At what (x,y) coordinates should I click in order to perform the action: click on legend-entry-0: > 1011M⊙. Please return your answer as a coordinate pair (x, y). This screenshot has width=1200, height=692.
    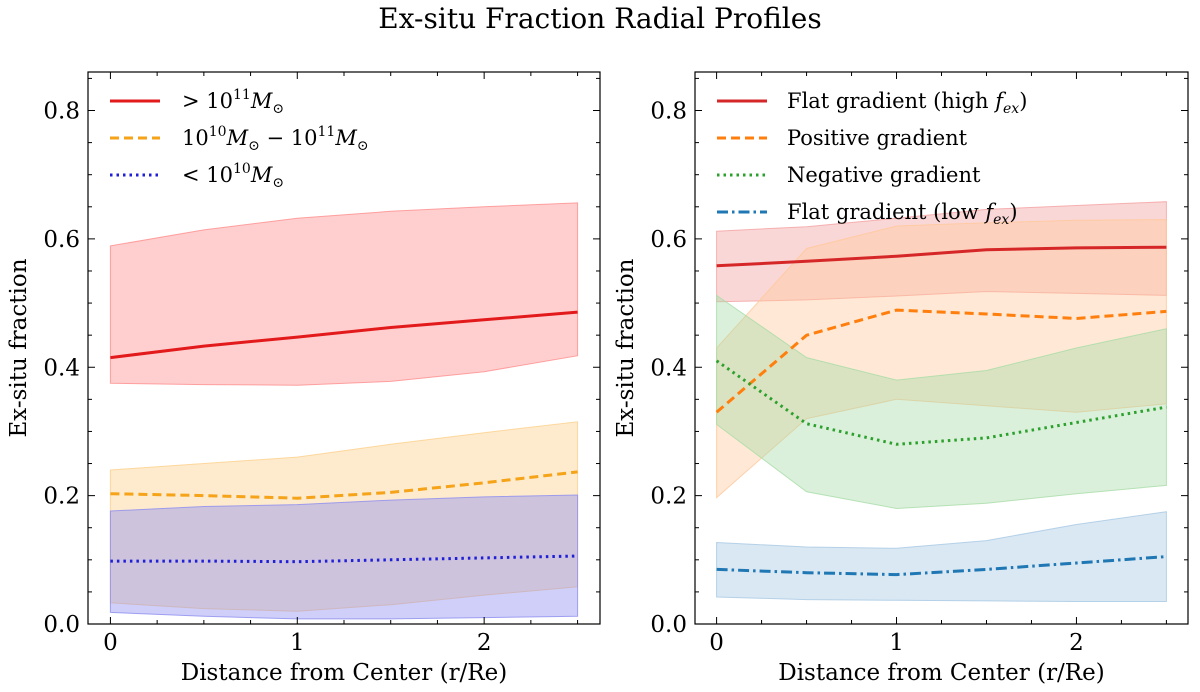
    Looking at the image, I should click on (233, 102).